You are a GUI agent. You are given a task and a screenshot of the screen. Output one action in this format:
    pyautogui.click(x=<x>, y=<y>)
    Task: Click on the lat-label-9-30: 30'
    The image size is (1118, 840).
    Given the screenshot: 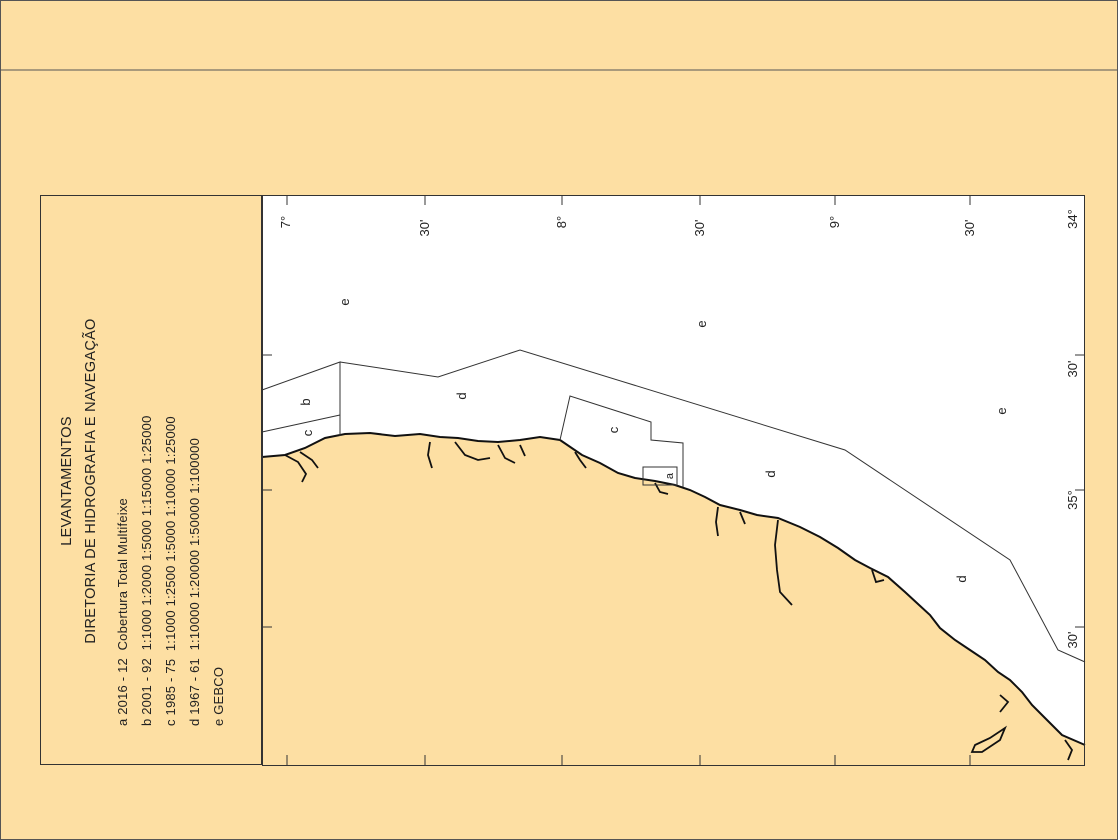 What is the action you would take?
    pyautogui.click(x=969, y=228)
    